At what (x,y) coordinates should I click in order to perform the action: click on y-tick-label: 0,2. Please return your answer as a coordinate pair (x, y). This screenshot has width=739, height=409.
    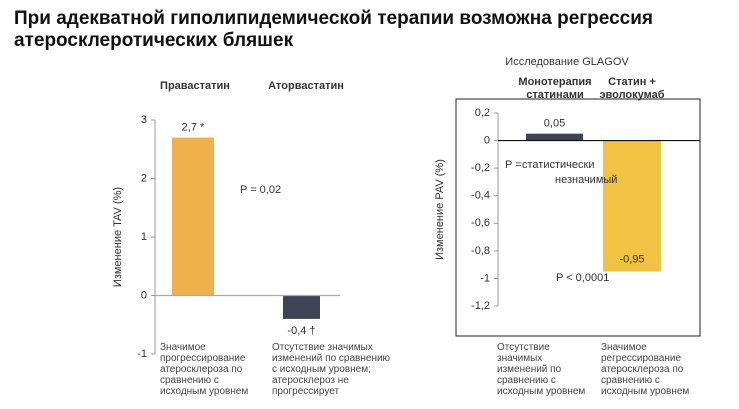
    Looking at the image, I should click on (482, 113).